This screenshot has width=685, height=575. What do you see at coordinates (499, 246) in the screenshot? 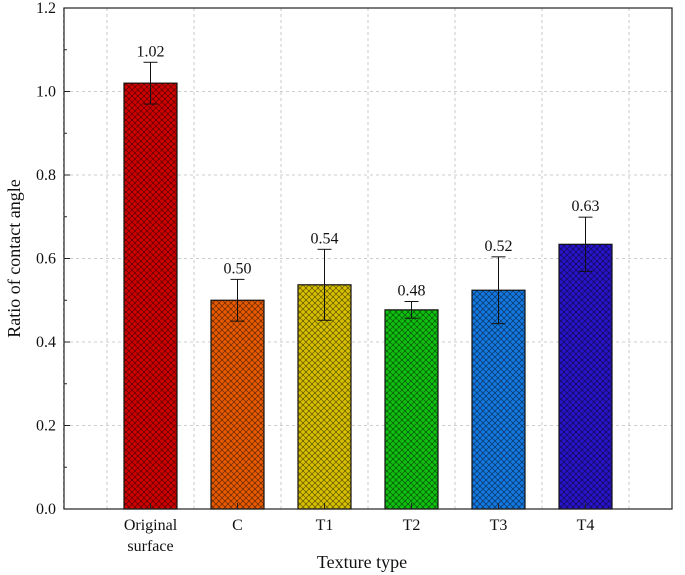
I see `data-label-4: 0.52` at bounding box center [499, 246].